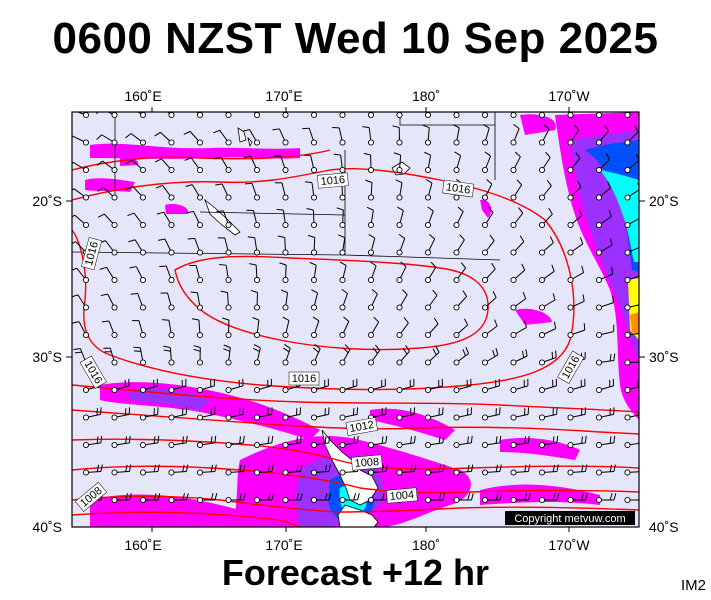  I want to click on bottom-lon-label: 180˚, so click(426, 545).